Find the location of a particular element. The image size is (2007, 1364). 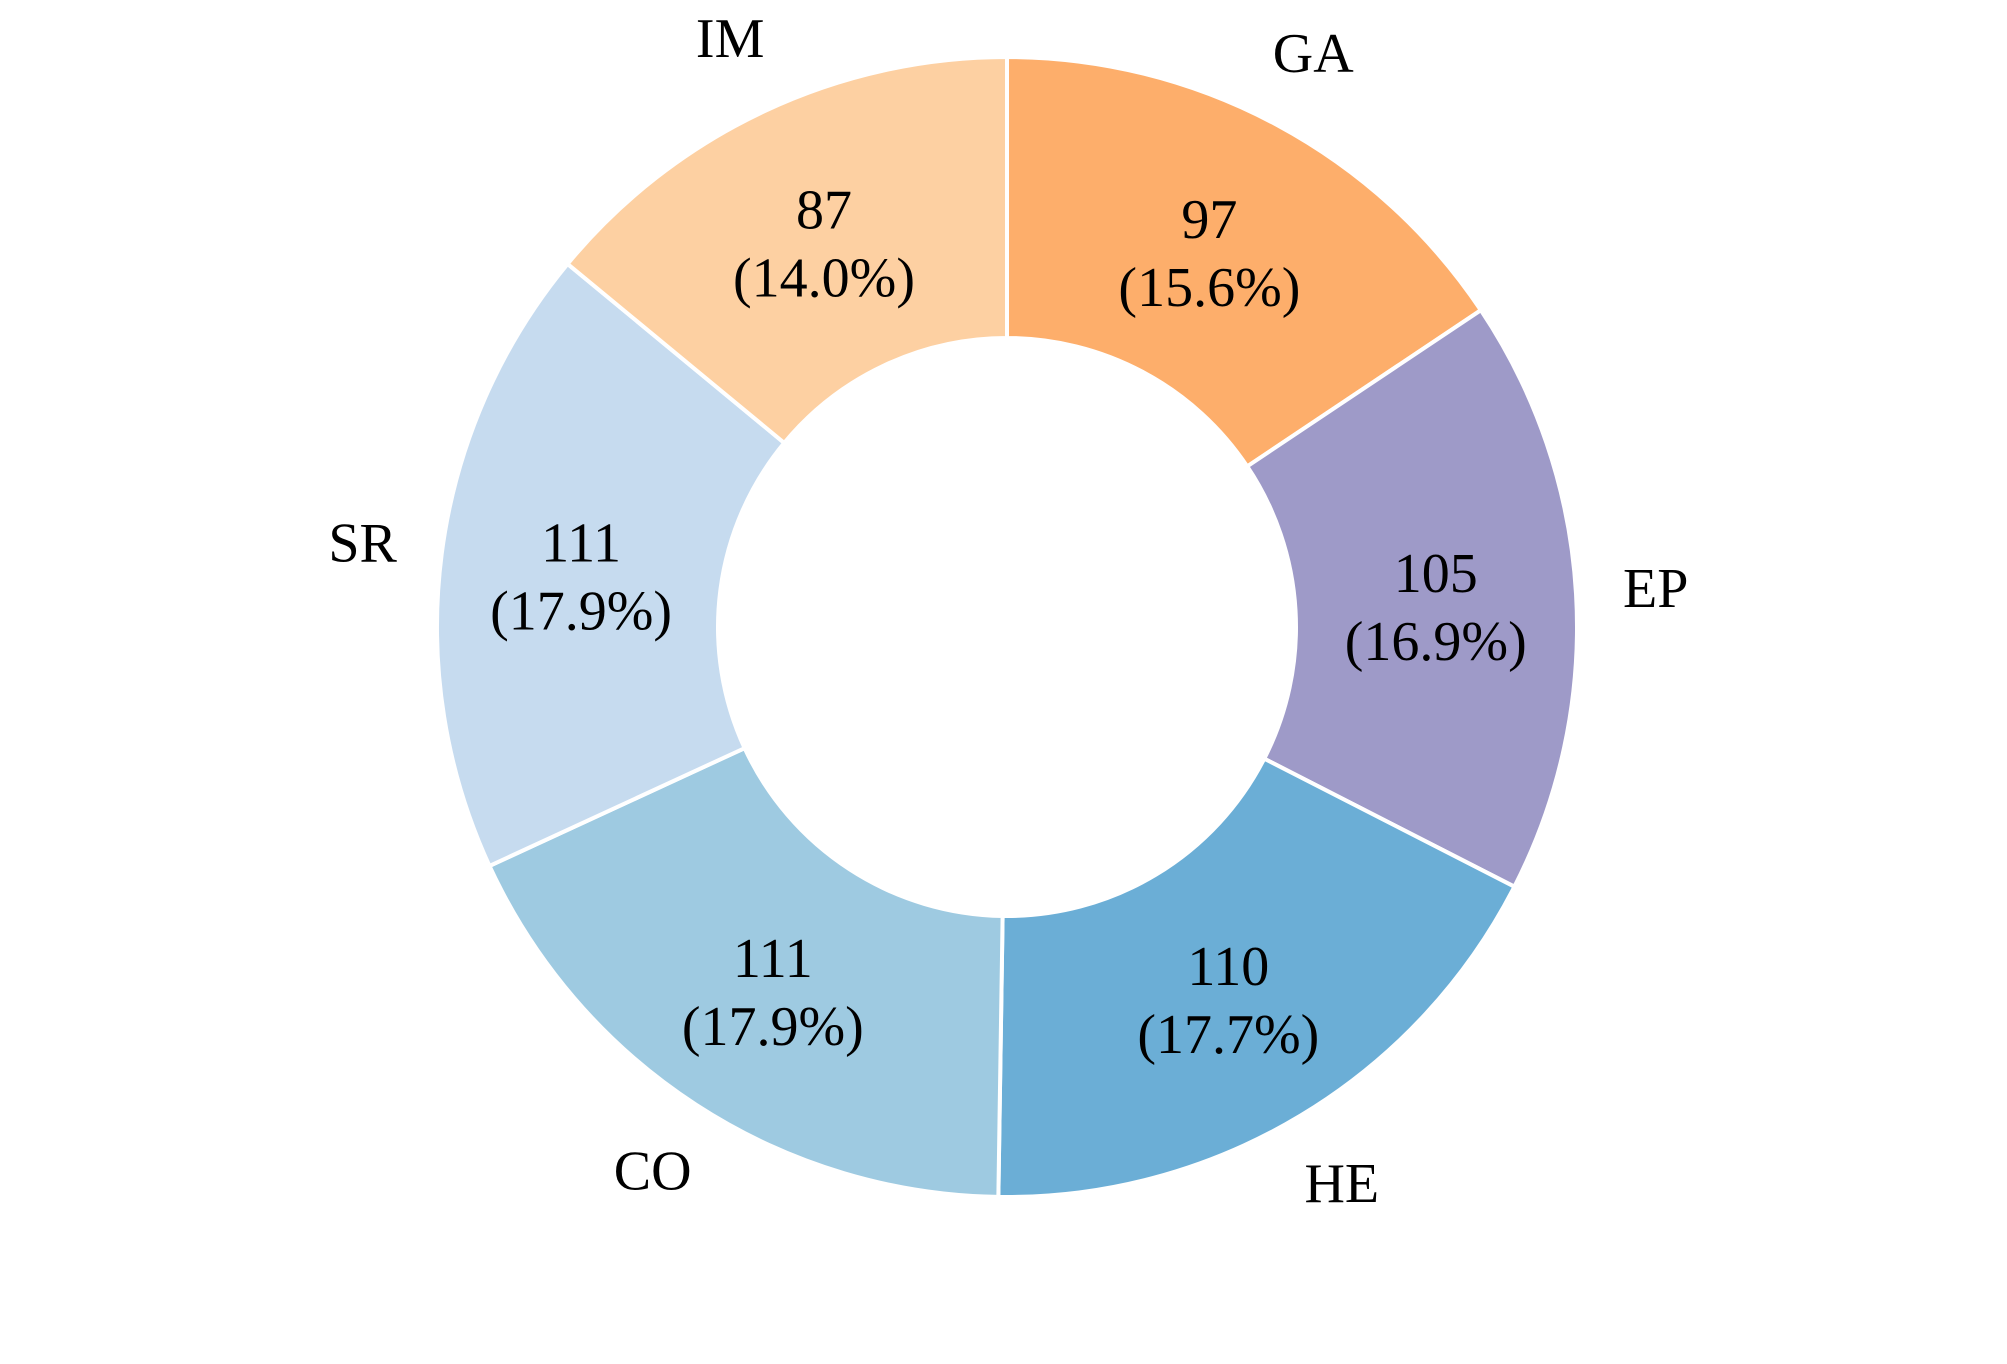

slice-ga is located at coordinates (1244, 262).